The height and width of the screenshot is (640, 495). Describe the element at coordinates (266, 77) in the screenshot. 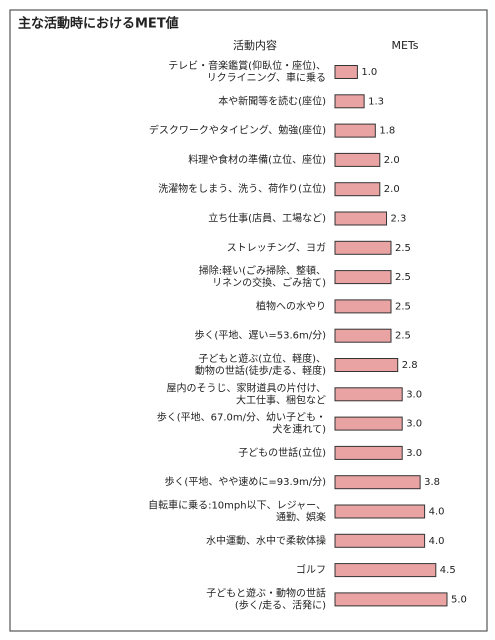

I see `category-line: リクライニング、車に乗る` at that location.